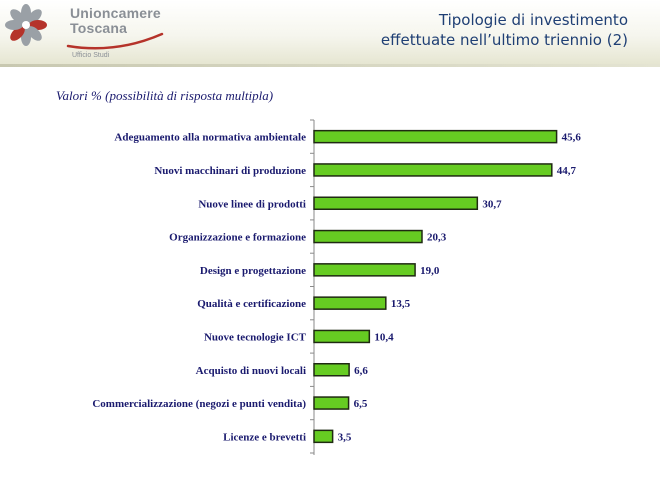 This screenshot has width=660, height=480. I want to click on category-label: Design e progettazione, so click(253, 271).